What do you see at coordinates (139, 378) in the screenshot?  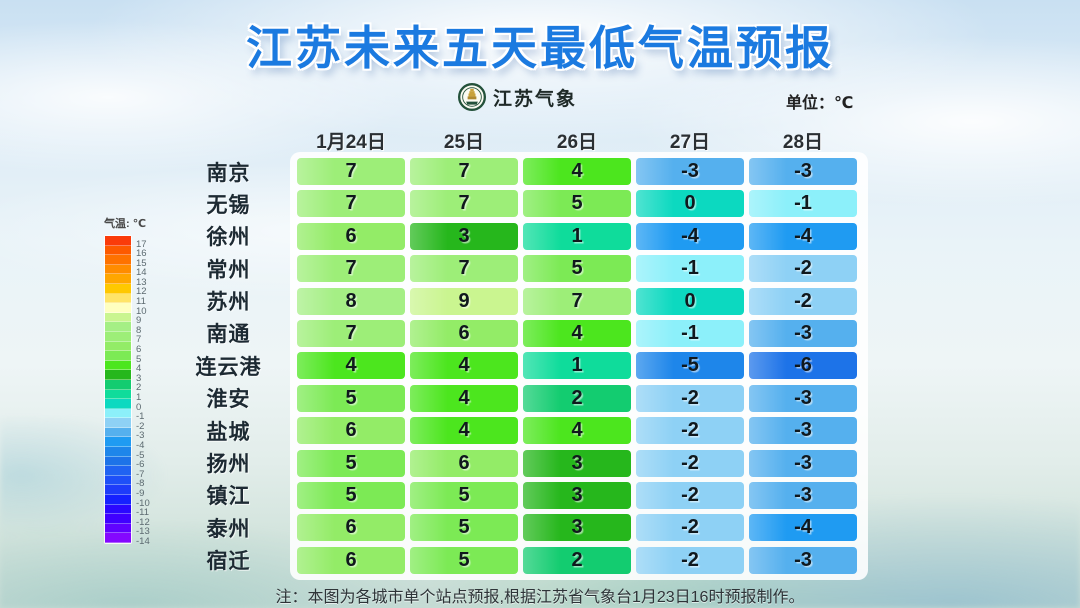 I see `legend-tick-label: 3` at bounding box center [139, 378].